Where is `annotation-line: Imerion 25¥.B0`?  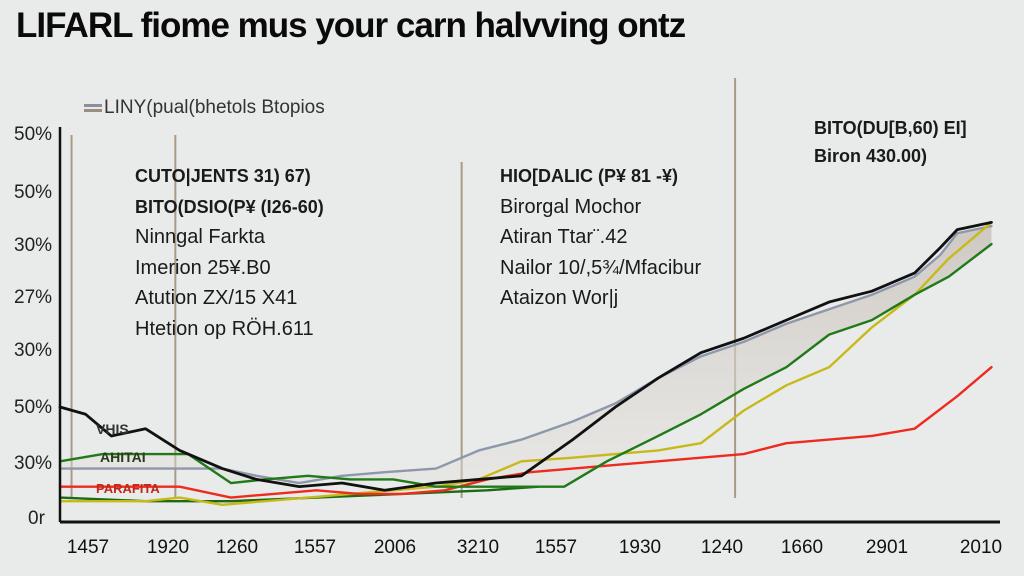 annotation-line: Imerion 25¥.B0 is located at coordinates (203, 267).